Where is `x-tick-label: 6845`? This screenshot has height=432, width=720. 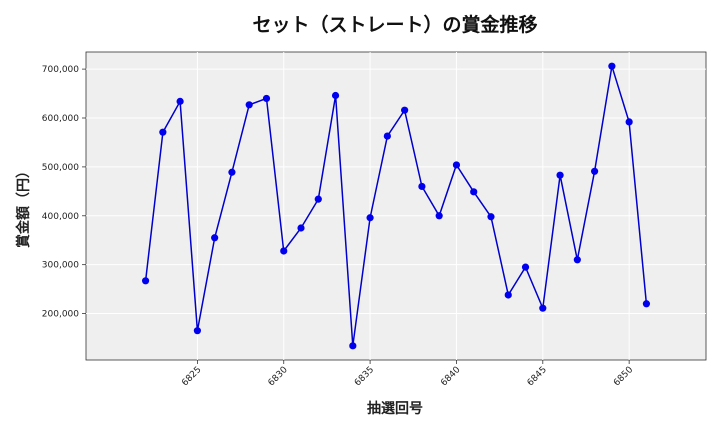
x-tick-label: 6845 is located at coordinates (537, 376).